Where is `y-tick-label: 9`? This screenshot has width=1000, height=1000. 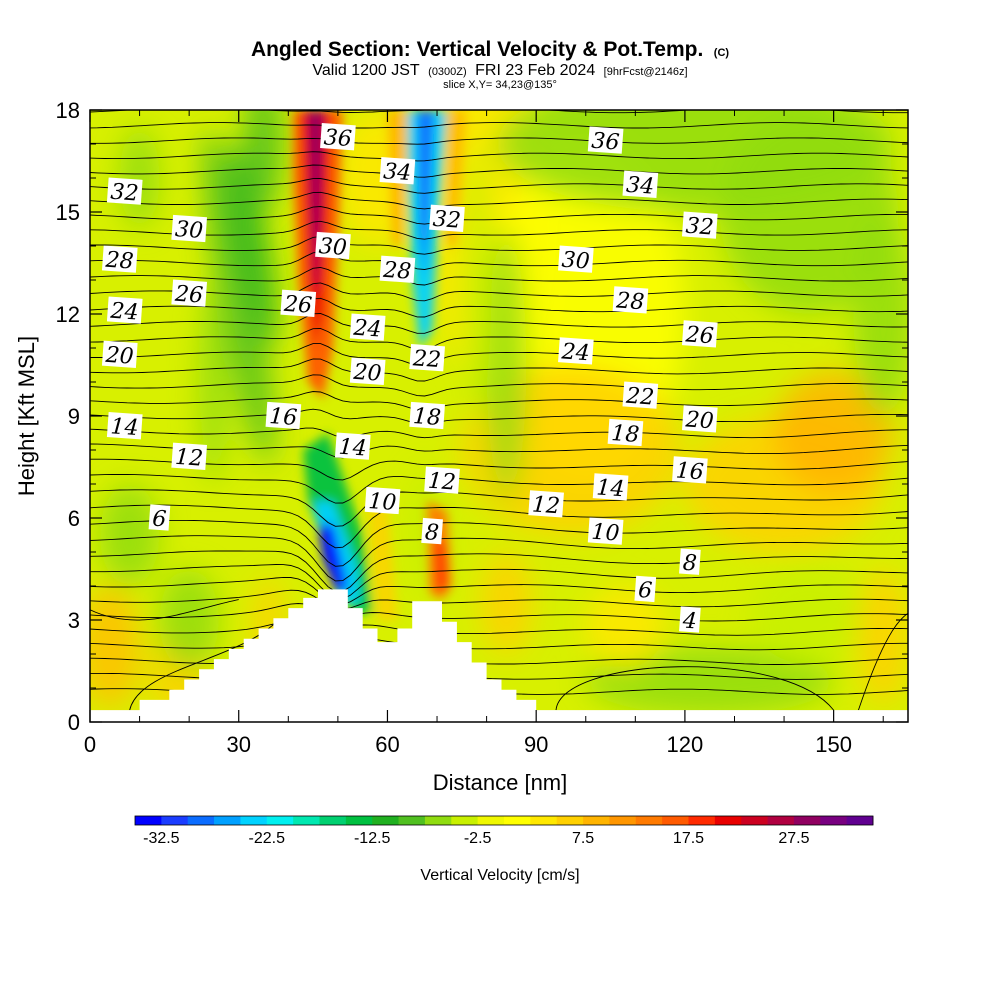 y-tick-label: 9 is located at coordinates (74, 416).